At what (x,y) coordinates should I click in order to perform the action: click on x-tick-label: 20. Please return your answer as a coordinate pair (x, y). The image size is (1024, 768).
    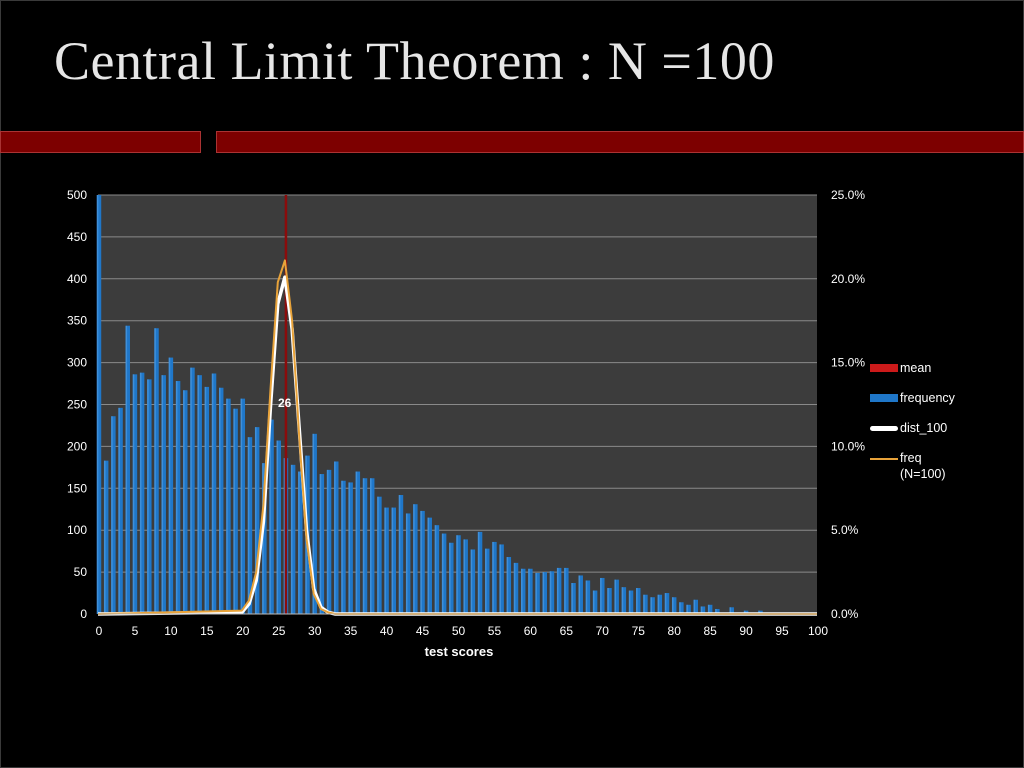
    Looking at the image, I should click on (243, 631).